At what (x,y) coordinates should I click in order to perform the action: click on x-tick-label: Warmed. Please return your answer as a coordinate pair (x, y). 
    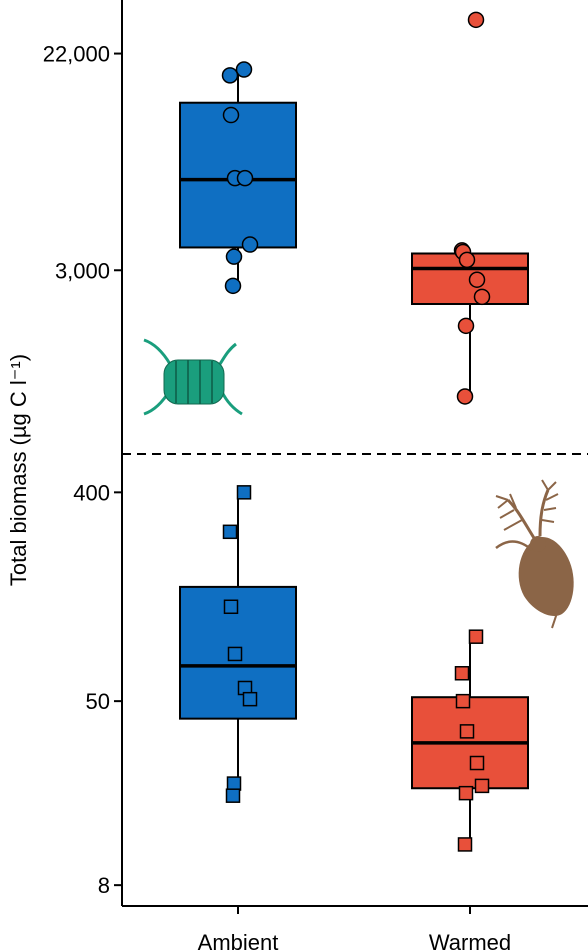
    Looking at the image, I should click on (470, 941).